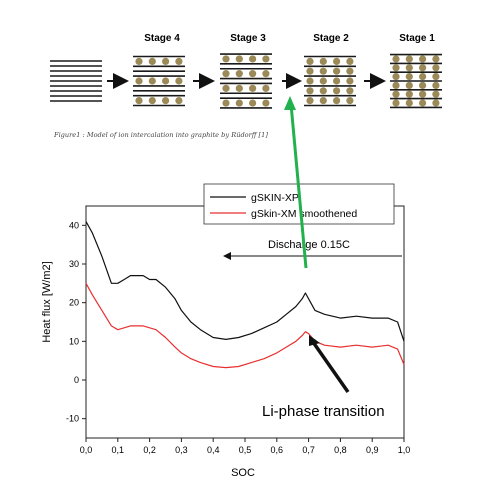 The width and height of the screenshot is (482, 491). What do you see at coordinates (290, 103) in the screenshot?
I see `green-arrow-head` at bounding box center [290, 103].